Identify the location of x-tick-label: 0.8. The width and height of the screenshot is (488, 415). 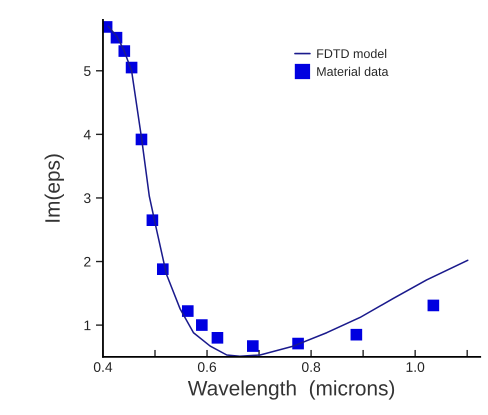
(311, 367).